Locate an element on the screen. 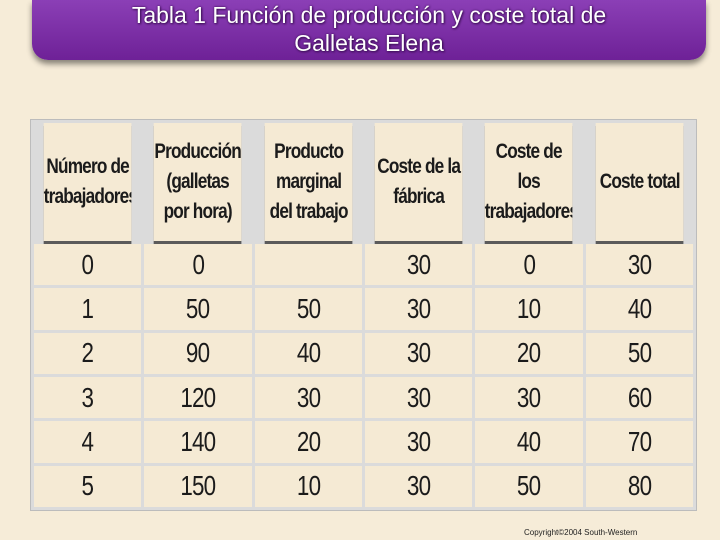 This screenshot has width=720, height=540. table-cell: 60 is located at coordinates (639, 397).